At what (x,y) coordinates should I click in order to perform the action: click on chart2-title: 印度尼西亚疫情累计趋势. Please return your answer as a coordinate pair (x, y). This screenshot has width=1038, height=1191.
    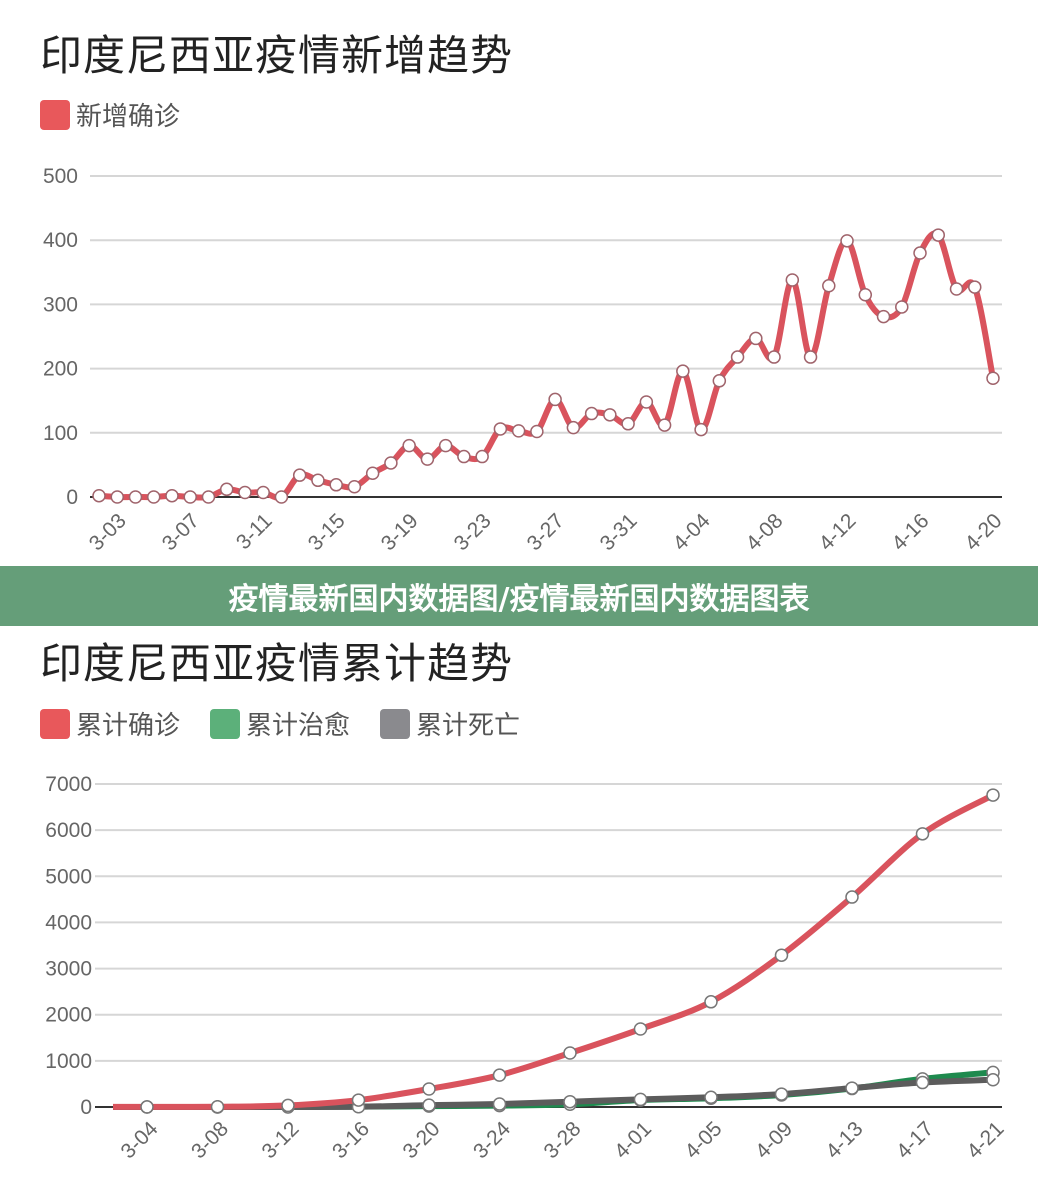
    Looking at the image, I should click on (277, 663).